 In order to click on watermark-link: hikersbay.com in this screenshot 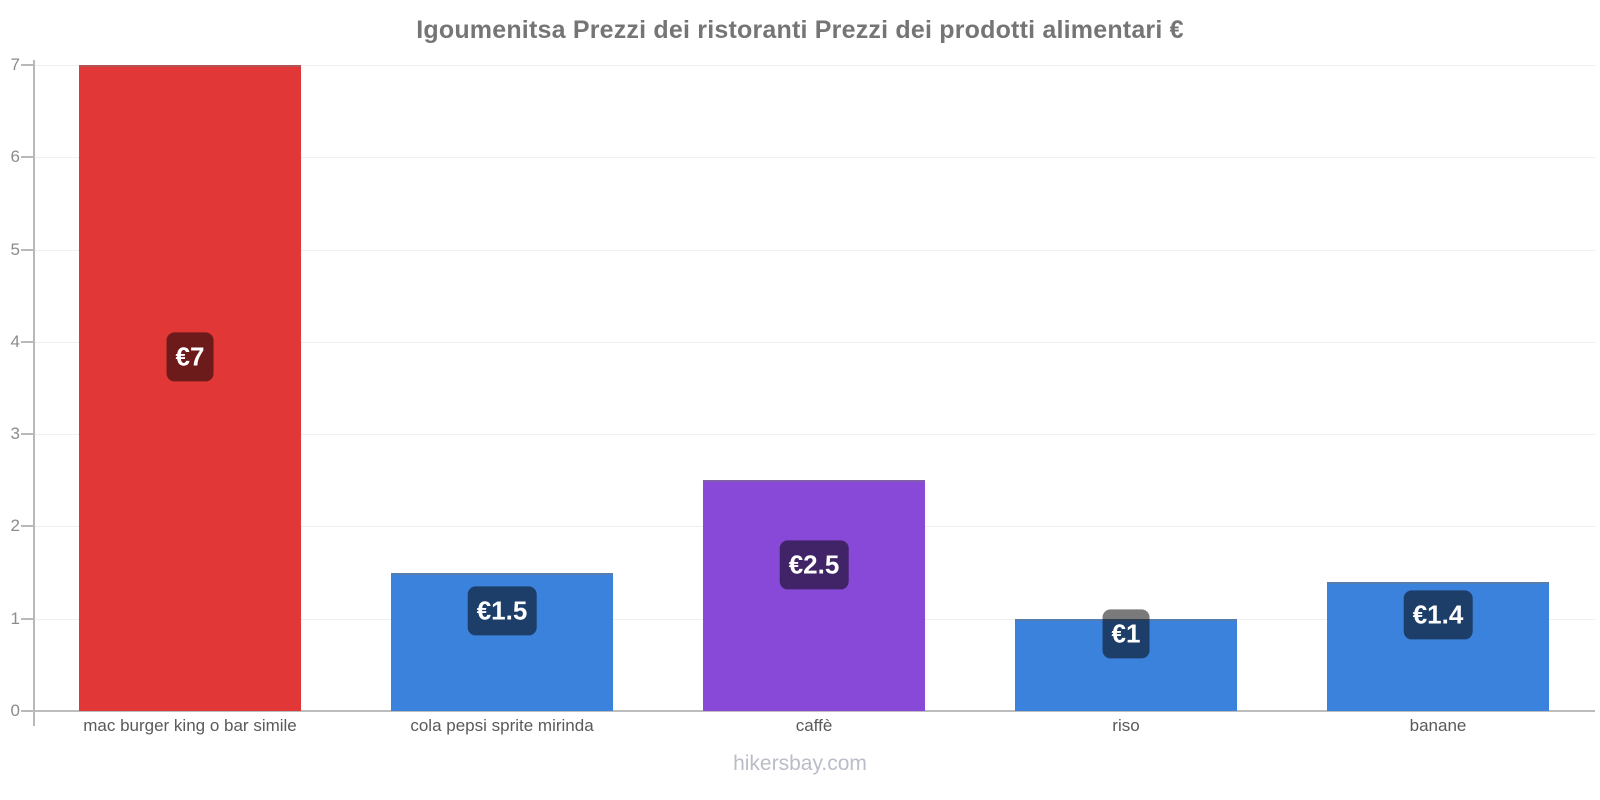, I will do `click(800, 763)`.